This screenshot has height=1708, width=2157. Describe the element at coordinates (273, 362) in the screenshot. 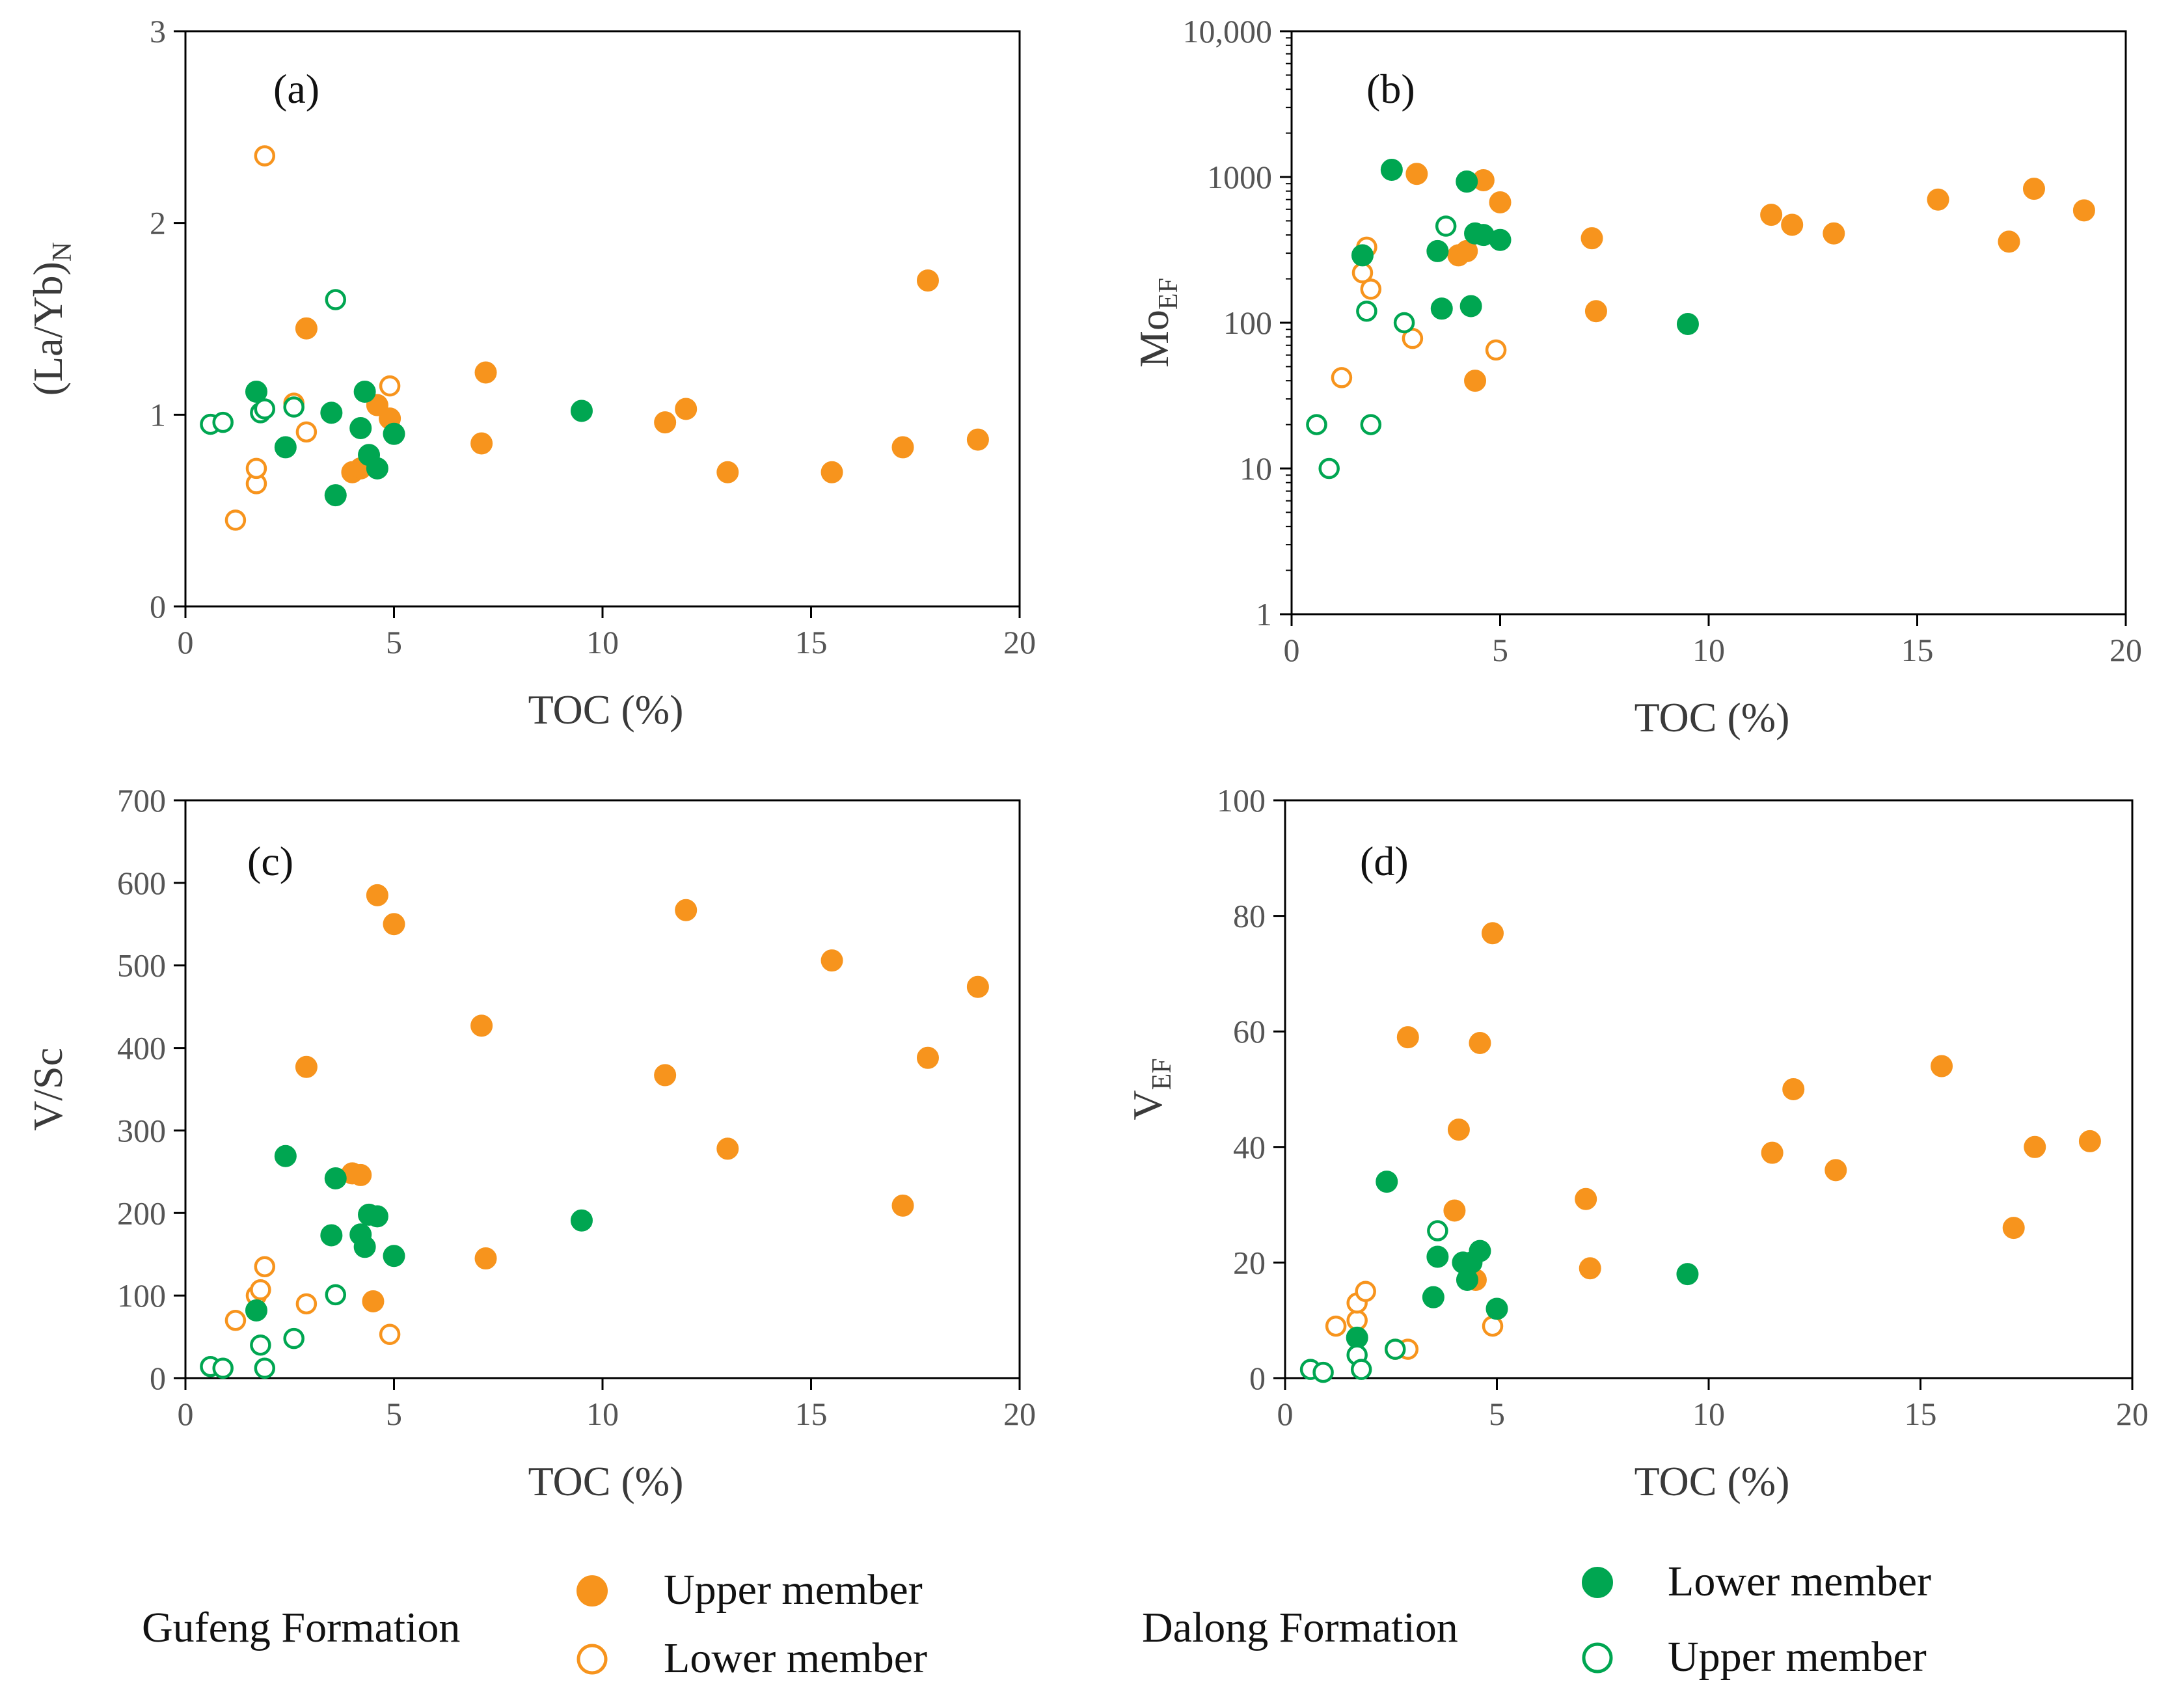

I see `series-dalong-upper` at that location.